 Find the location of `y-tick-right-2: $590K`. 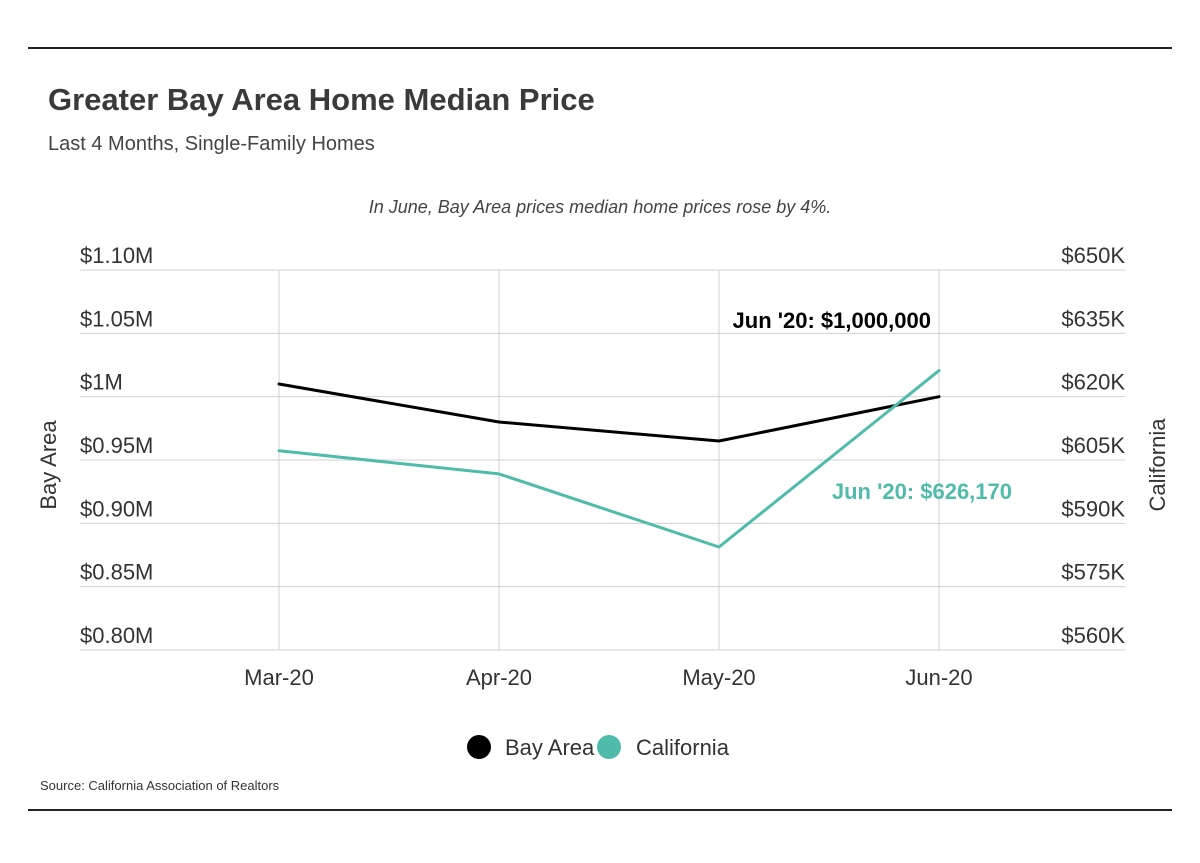

y-tick-right-2: $590K is located at coordinates (1093, 508).